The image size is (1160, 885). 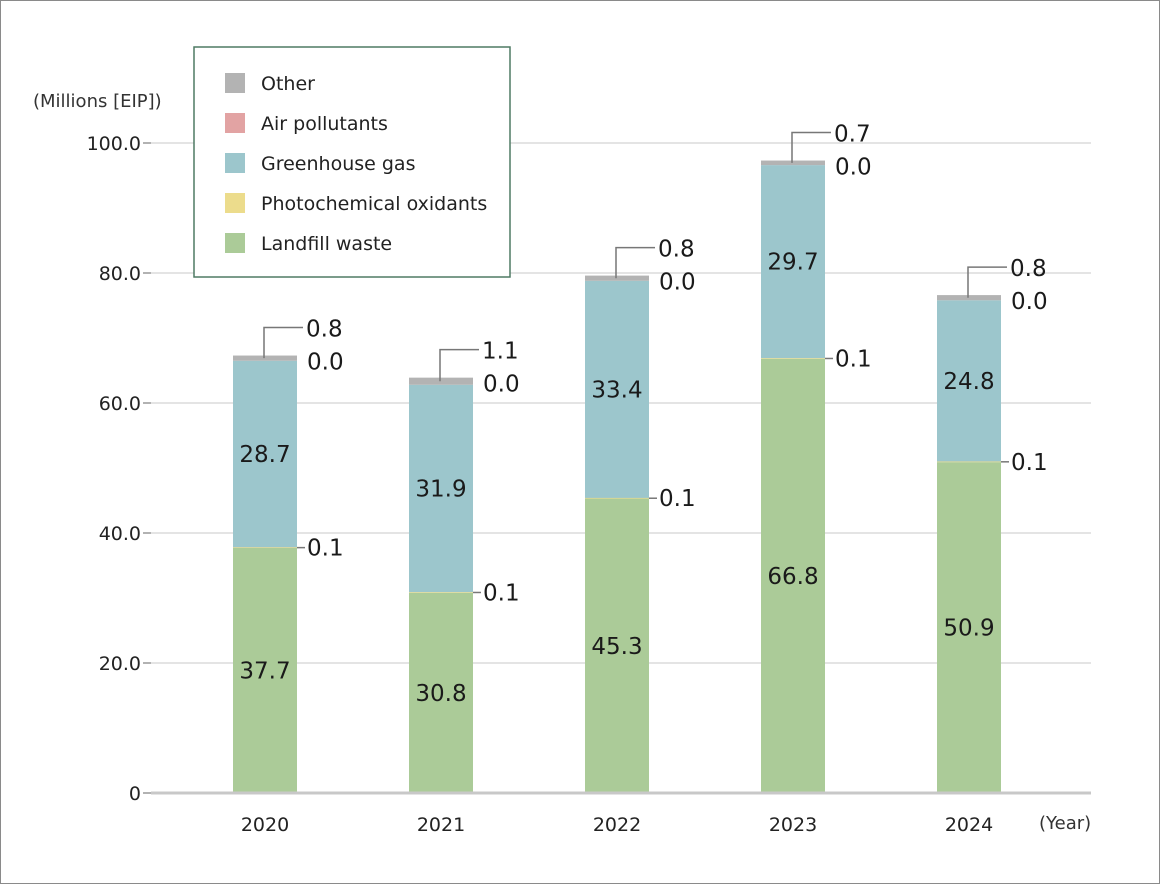 I want to click on bar-value-label: 29.7, so click(x=792, y=263).